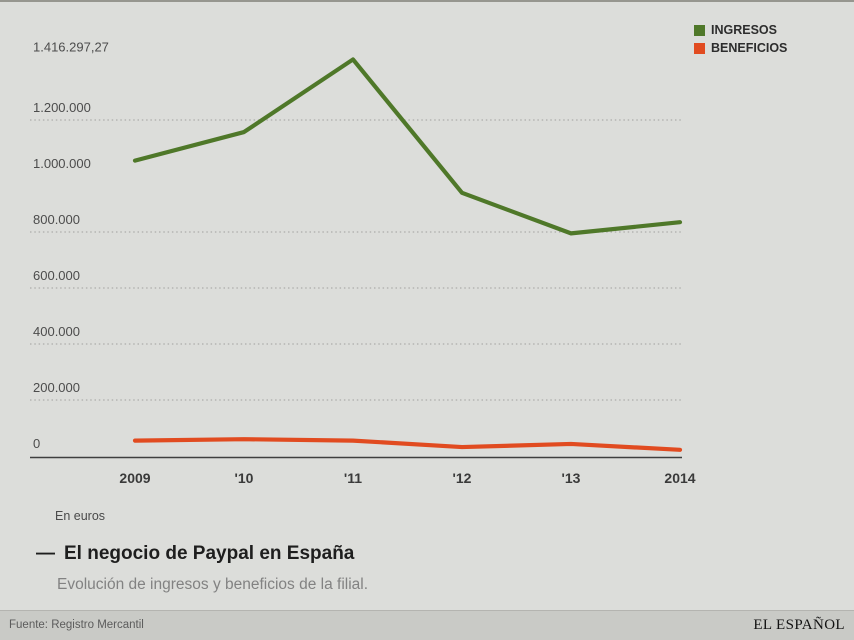 Image resolution: width=854 pixels, height=640 pixels. I want to click on chart-title-row: — El negocio de Paypal en España, so click(195, 554).